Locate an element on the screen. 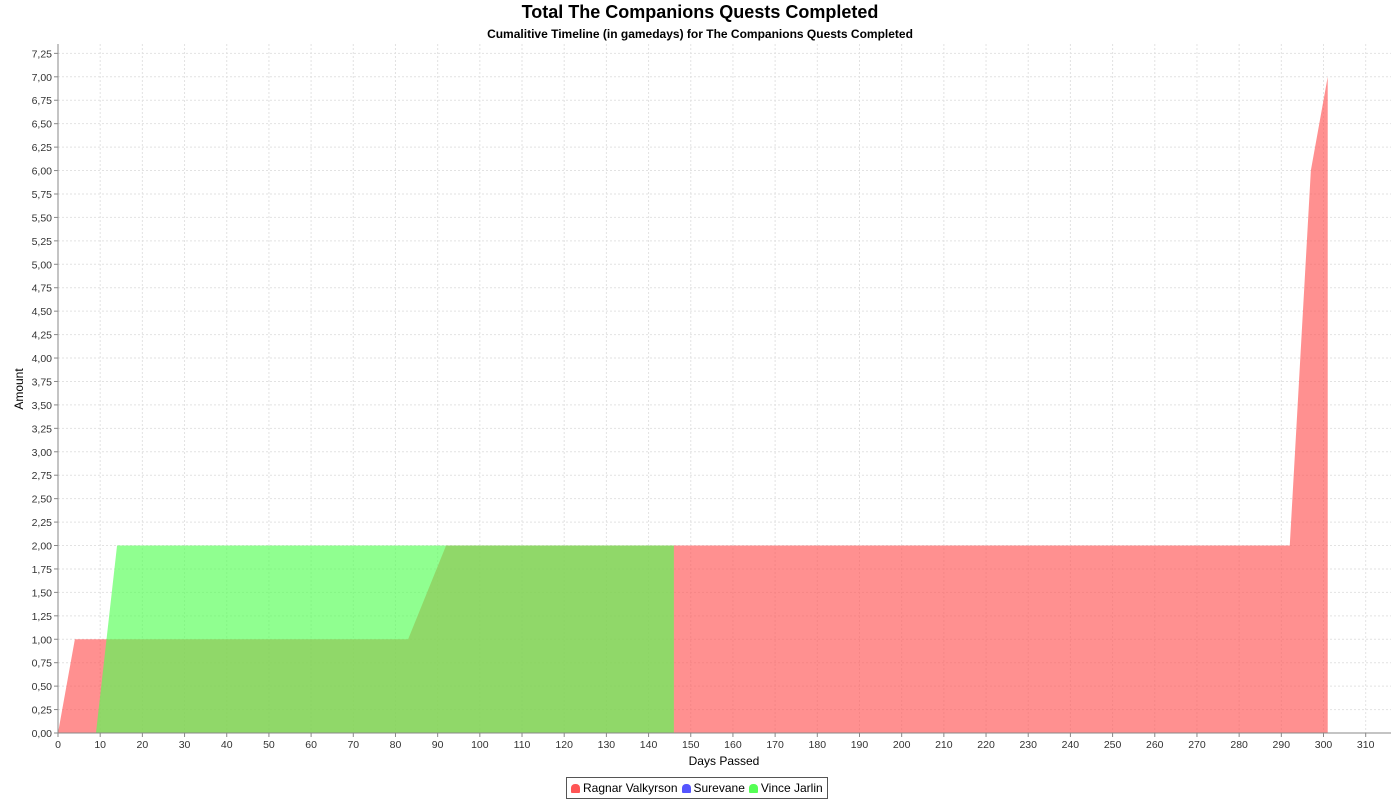 The width and height of the screenshot is (1400, 800). y-tick-label: 3,50 is located at coordinates (42, 406).